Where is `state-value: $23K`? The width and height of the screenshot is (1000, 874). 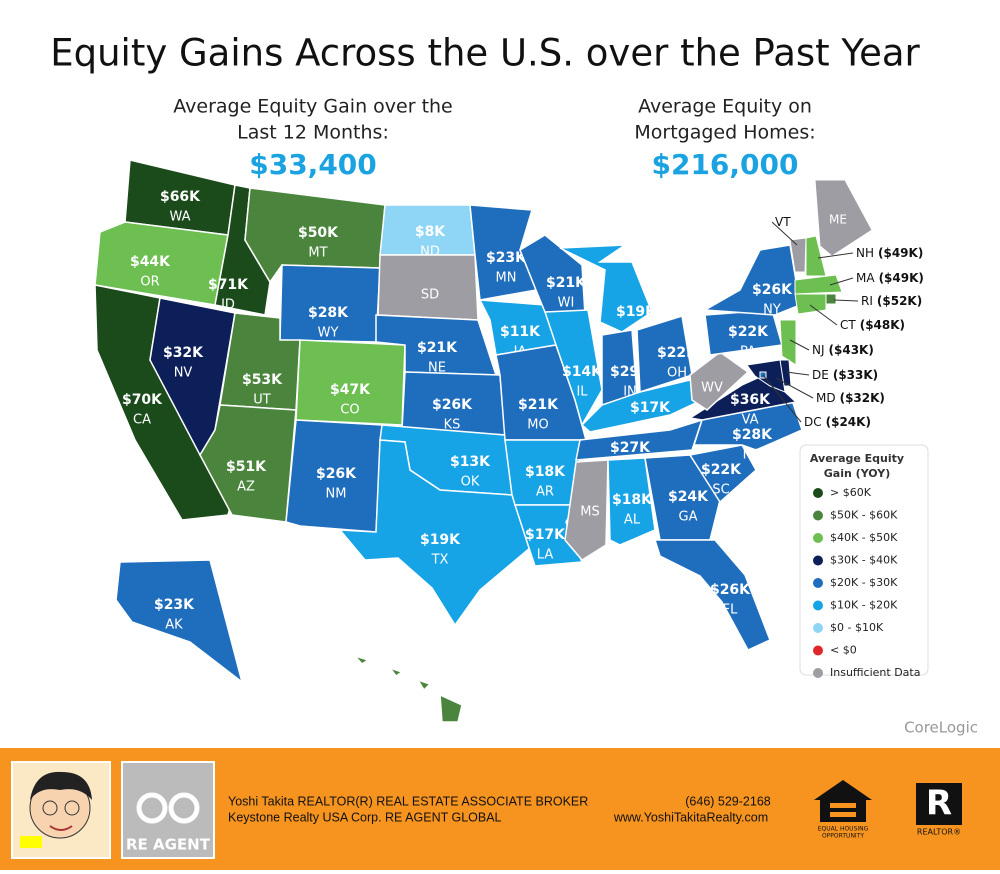 state-value: $23K is located at coordinates (506, 258).